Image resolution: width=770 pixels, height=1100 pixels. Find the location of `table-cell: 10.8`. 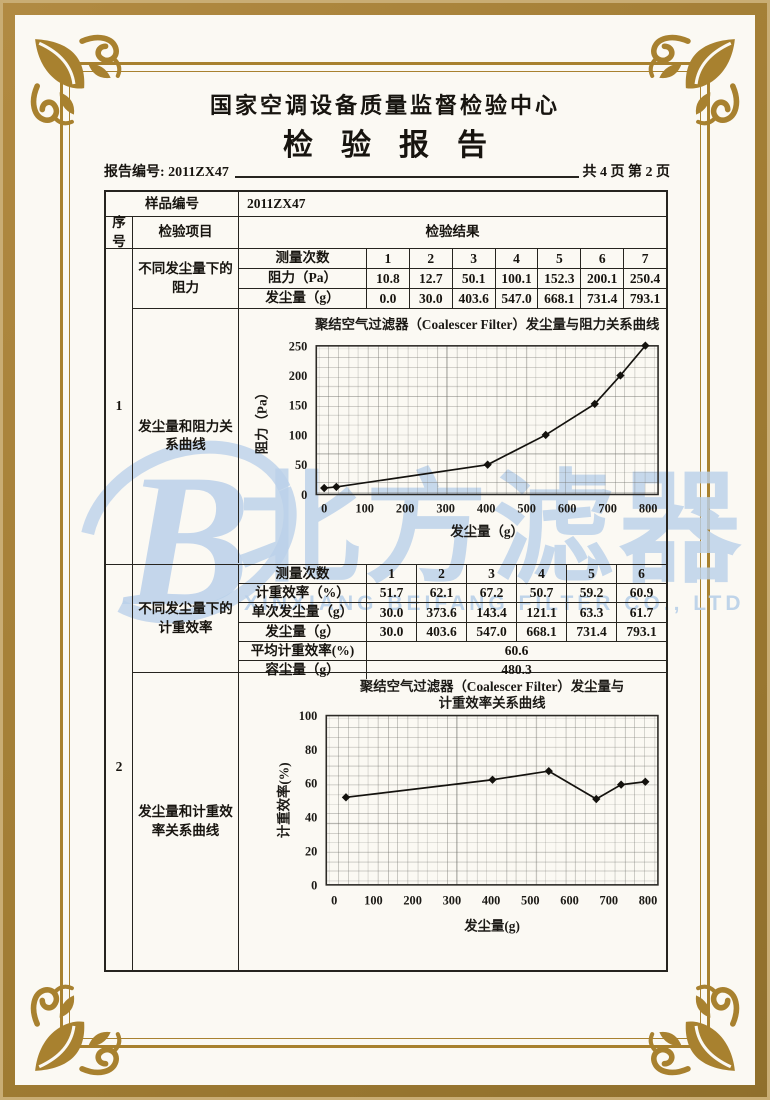

table-cell: 10.8 is located at coordinates (388, 278).